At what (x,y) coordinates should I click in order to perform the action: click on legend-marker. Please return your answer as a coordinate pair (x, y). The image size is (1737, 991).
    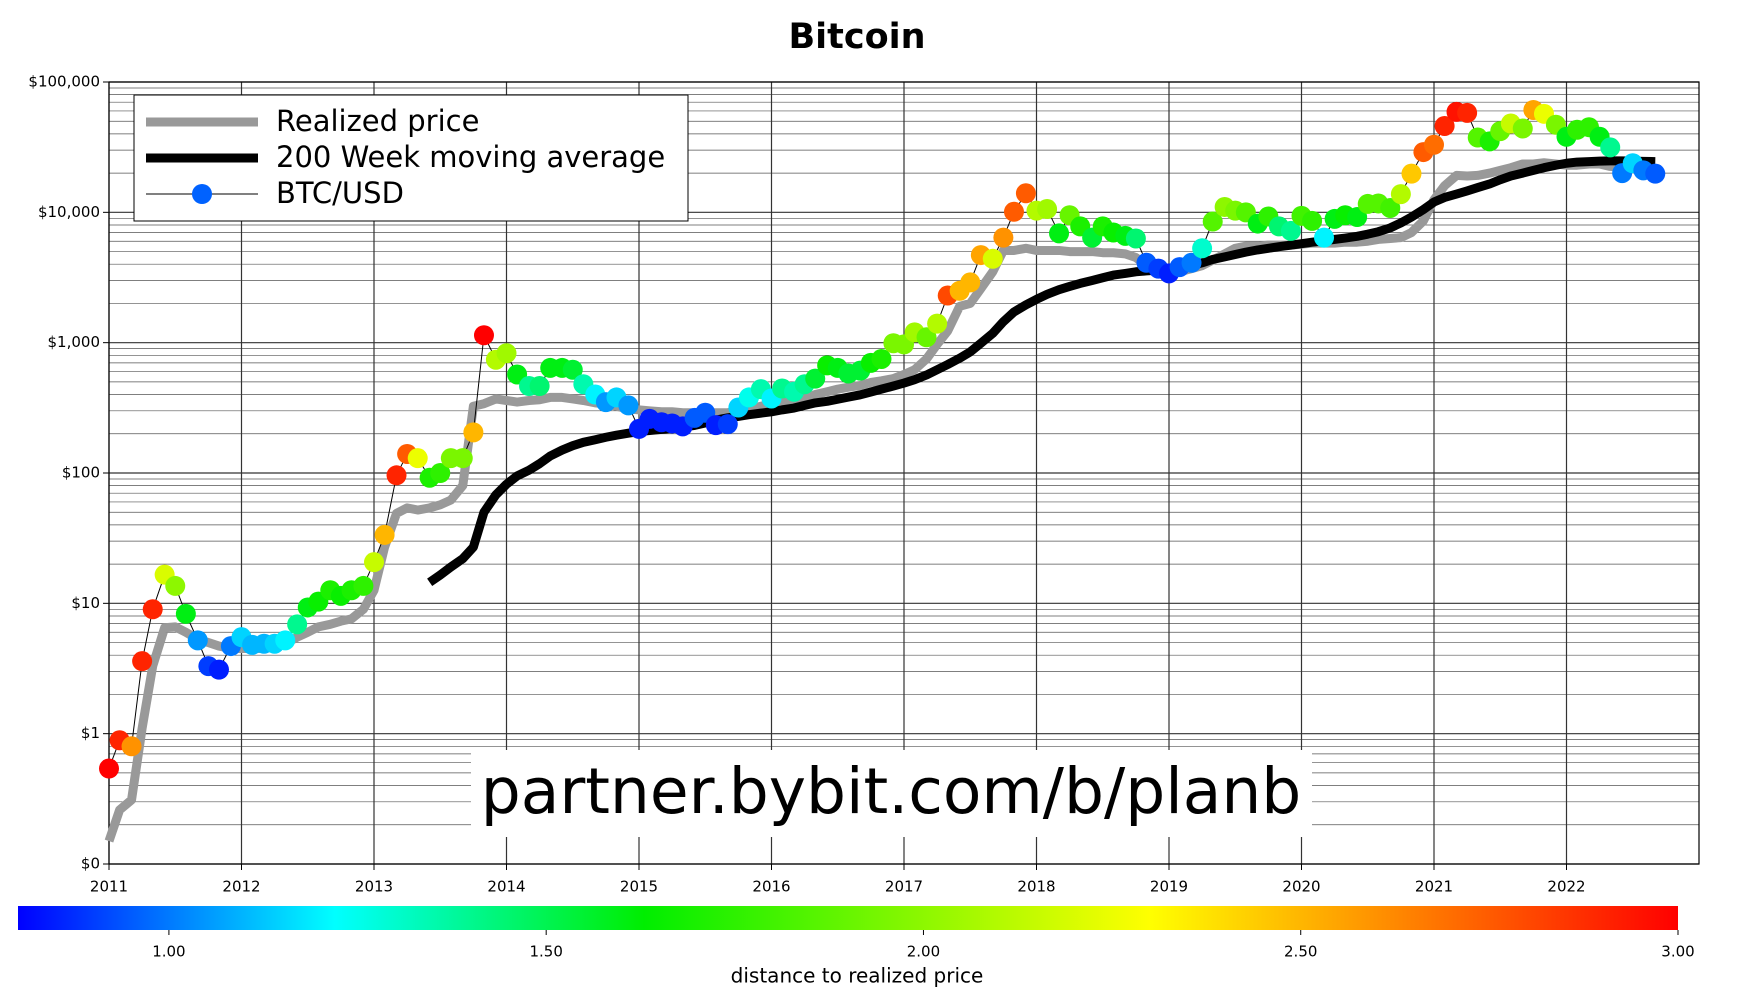
    Looking at the image, I should click on (202, 194).